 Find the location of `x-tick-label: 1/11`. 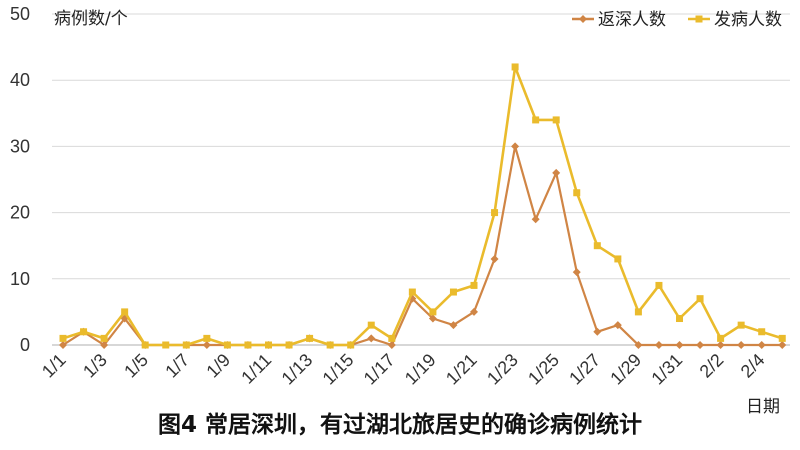

x-tick-label: 1/11 is located at coordinates (256, 369).